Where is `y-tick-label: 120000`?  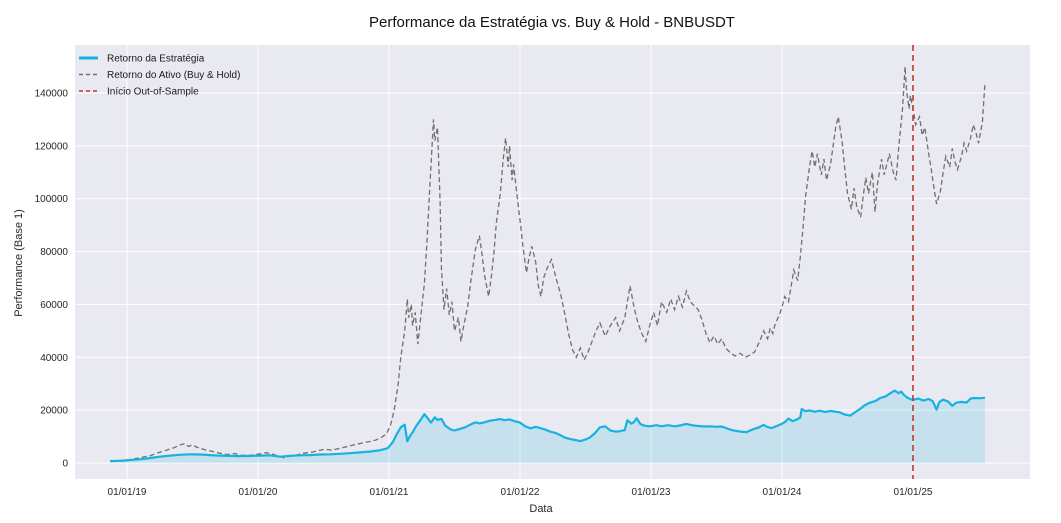 y-tick-label: 120000 is located at coordinates (52, 146).